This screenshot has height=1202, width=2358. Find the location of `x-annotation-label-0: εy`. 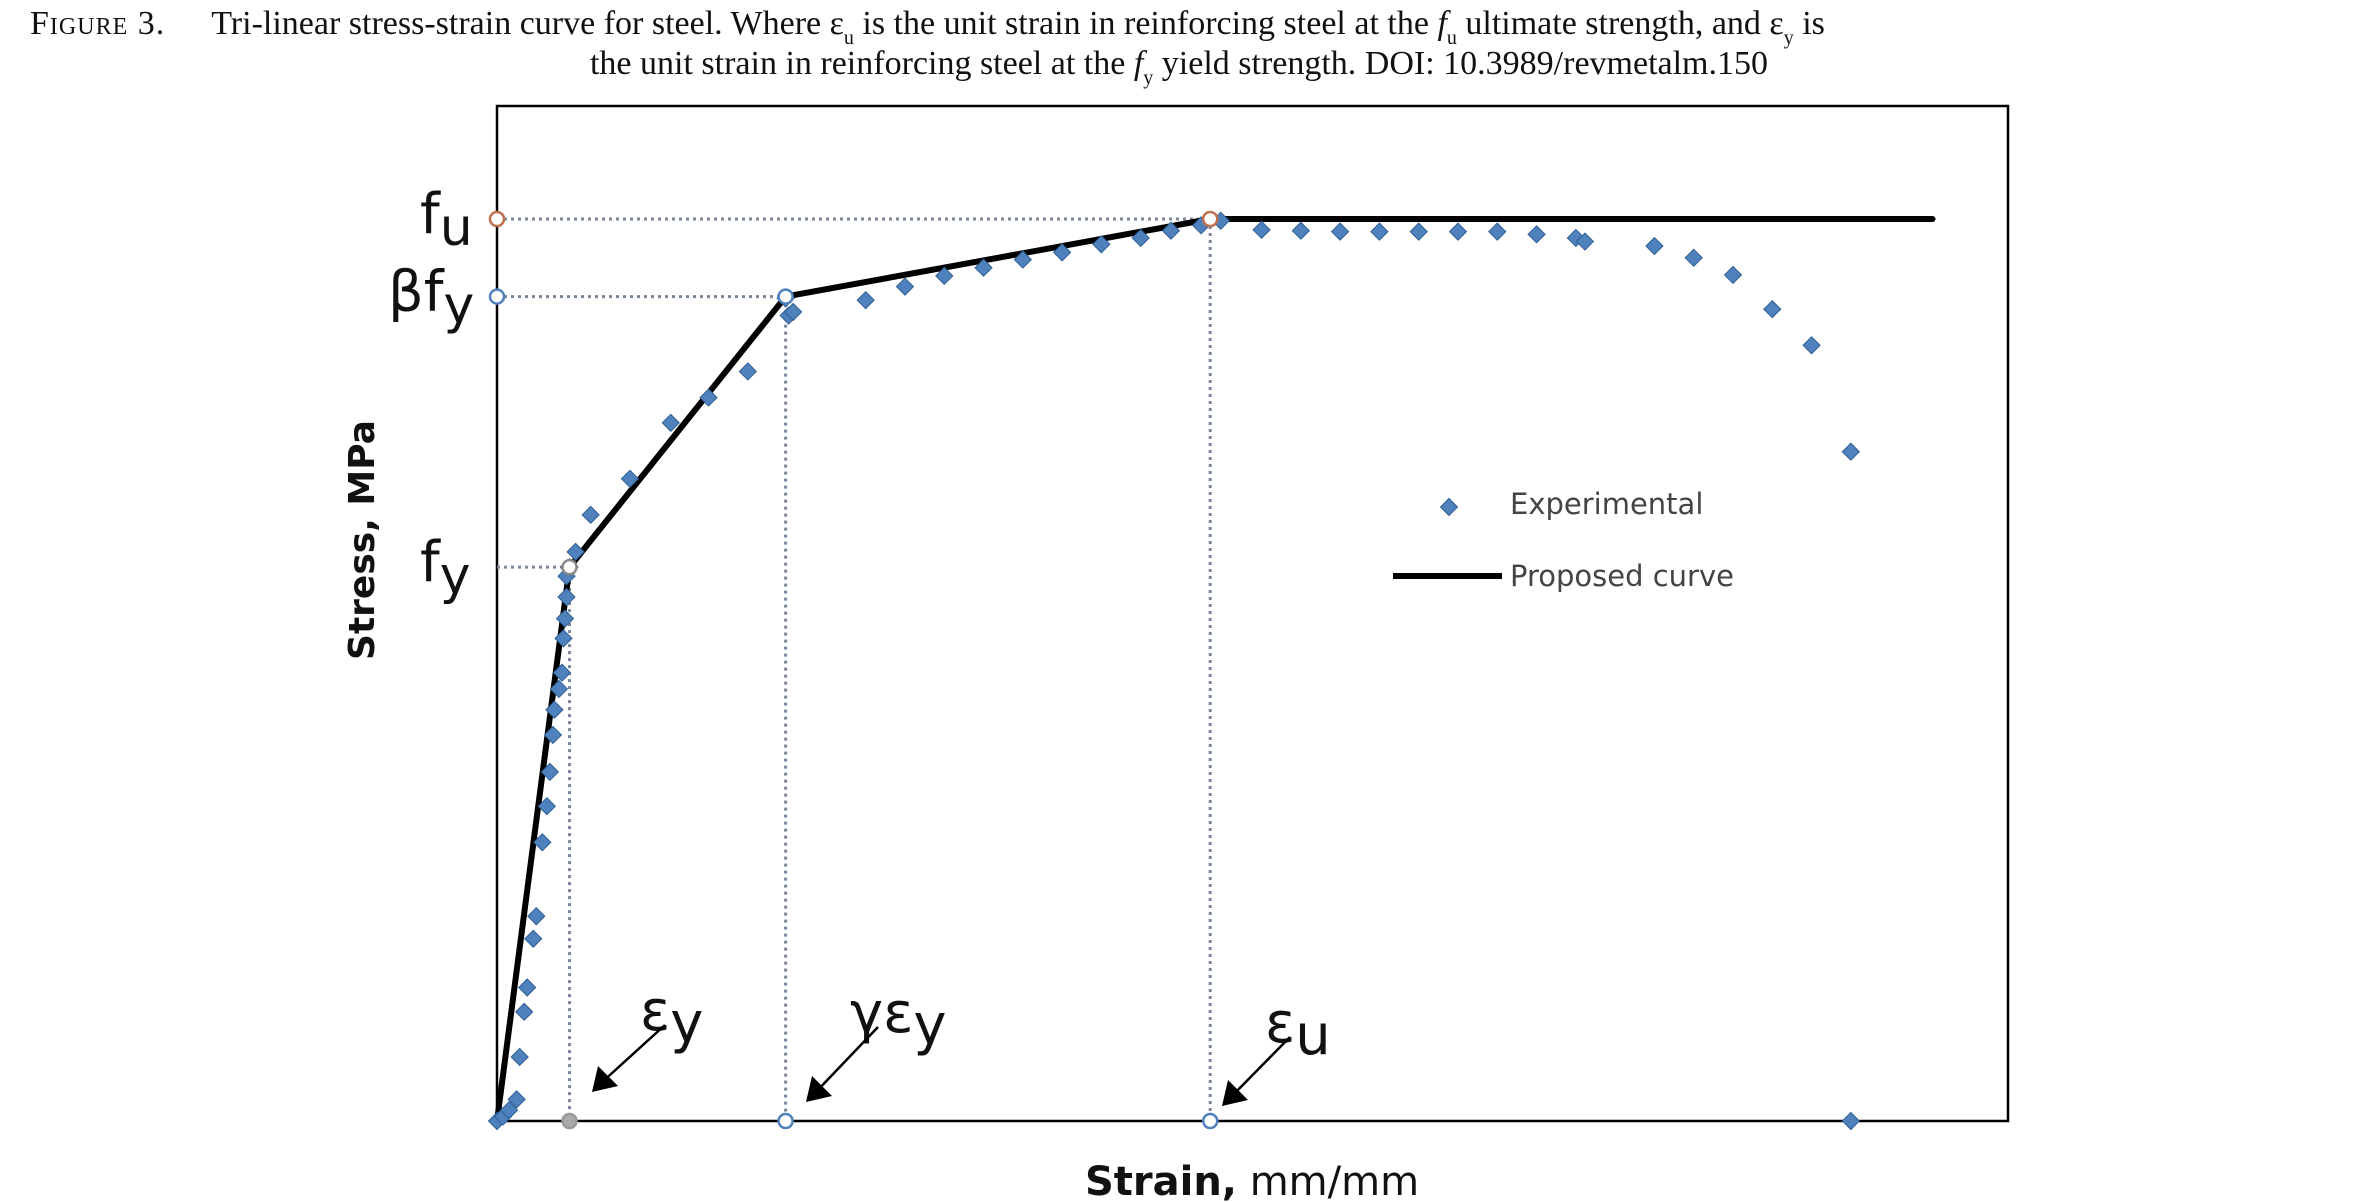

x-annotation-label-0: εy is located at coordinates (671, 1017).